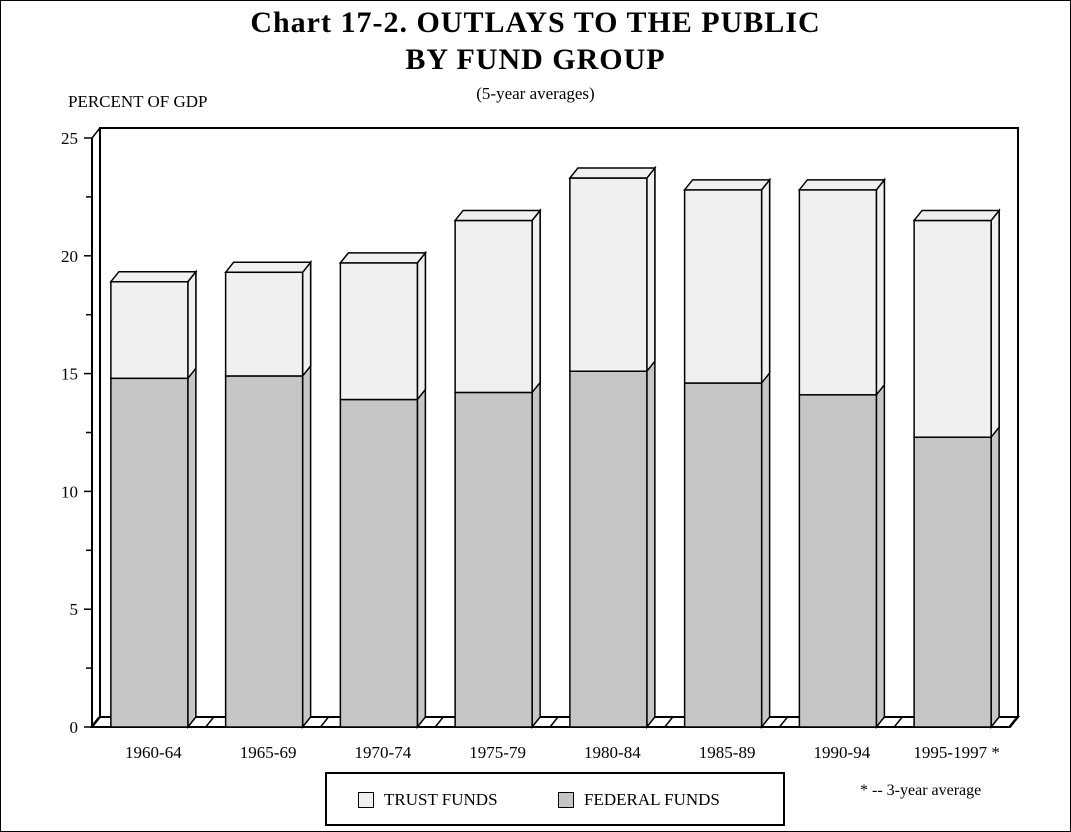  What do you see at coordinates (366, 800) in the screenshot?
I see `trust-funds-swatch` at bounding box center [366, 800].